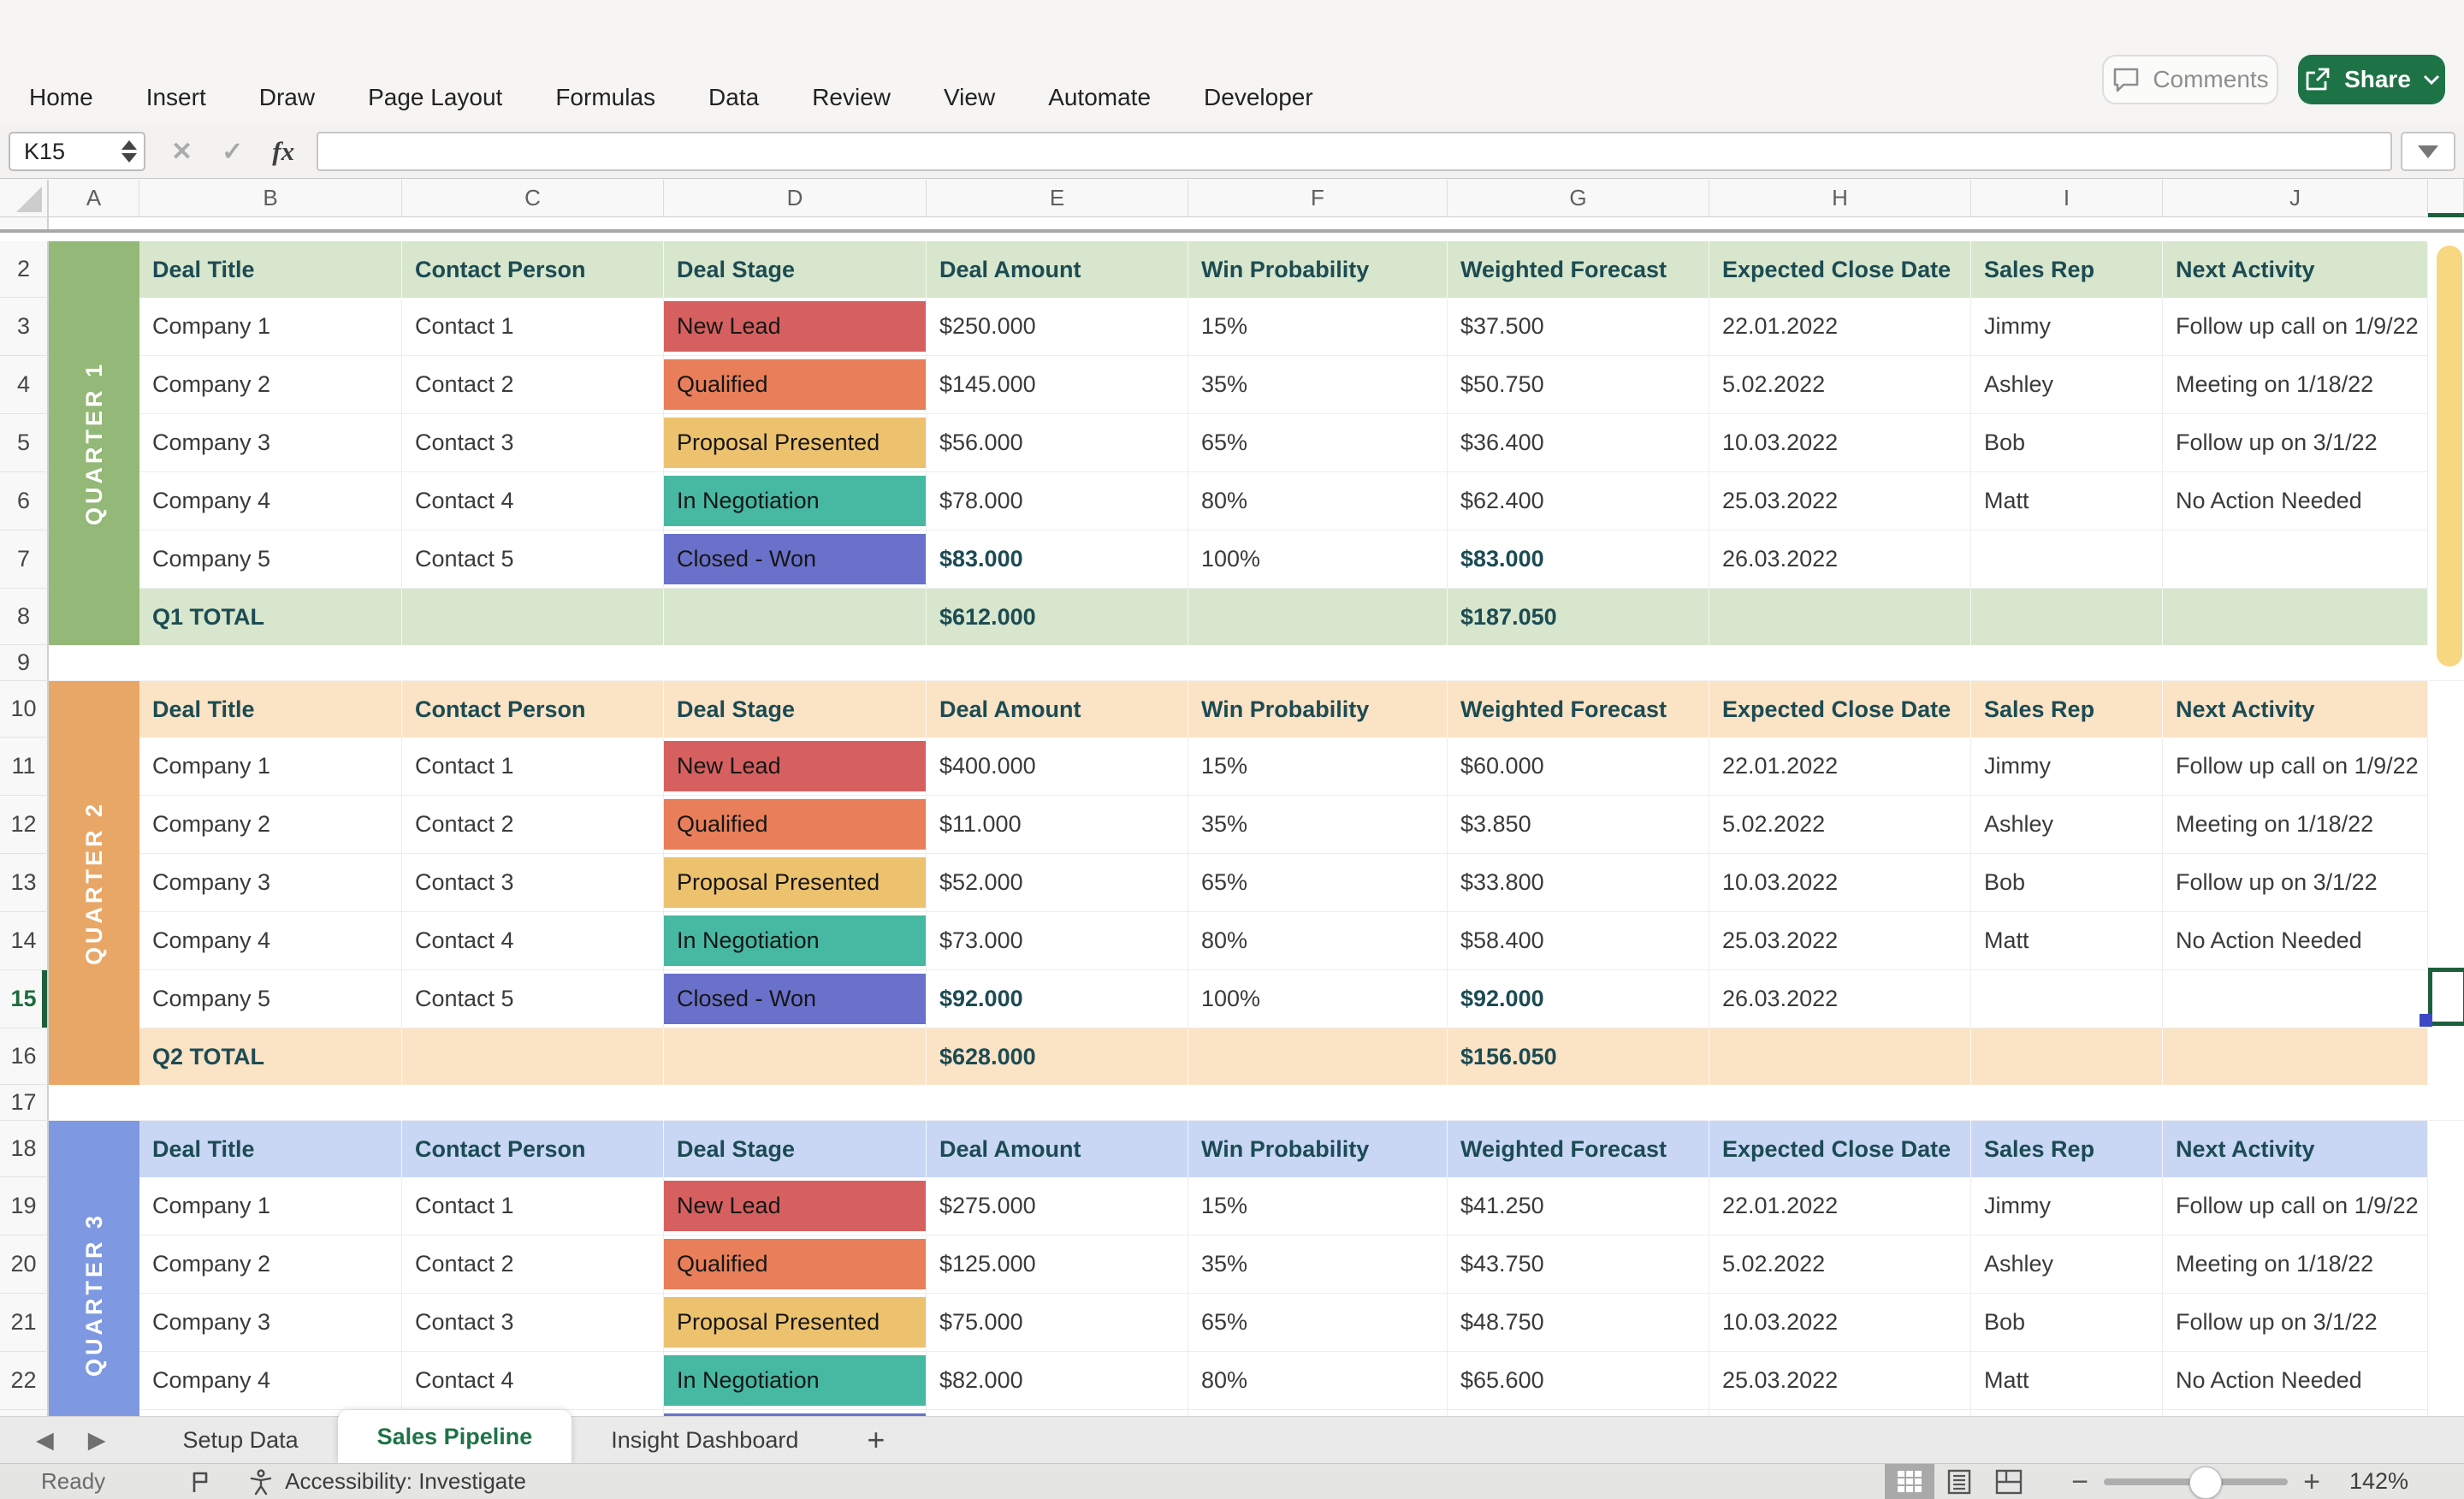  Describe the element at coordinates (1578, 1056) in the screenshot. I see `total-forecast-cell: $156.050` at that location.